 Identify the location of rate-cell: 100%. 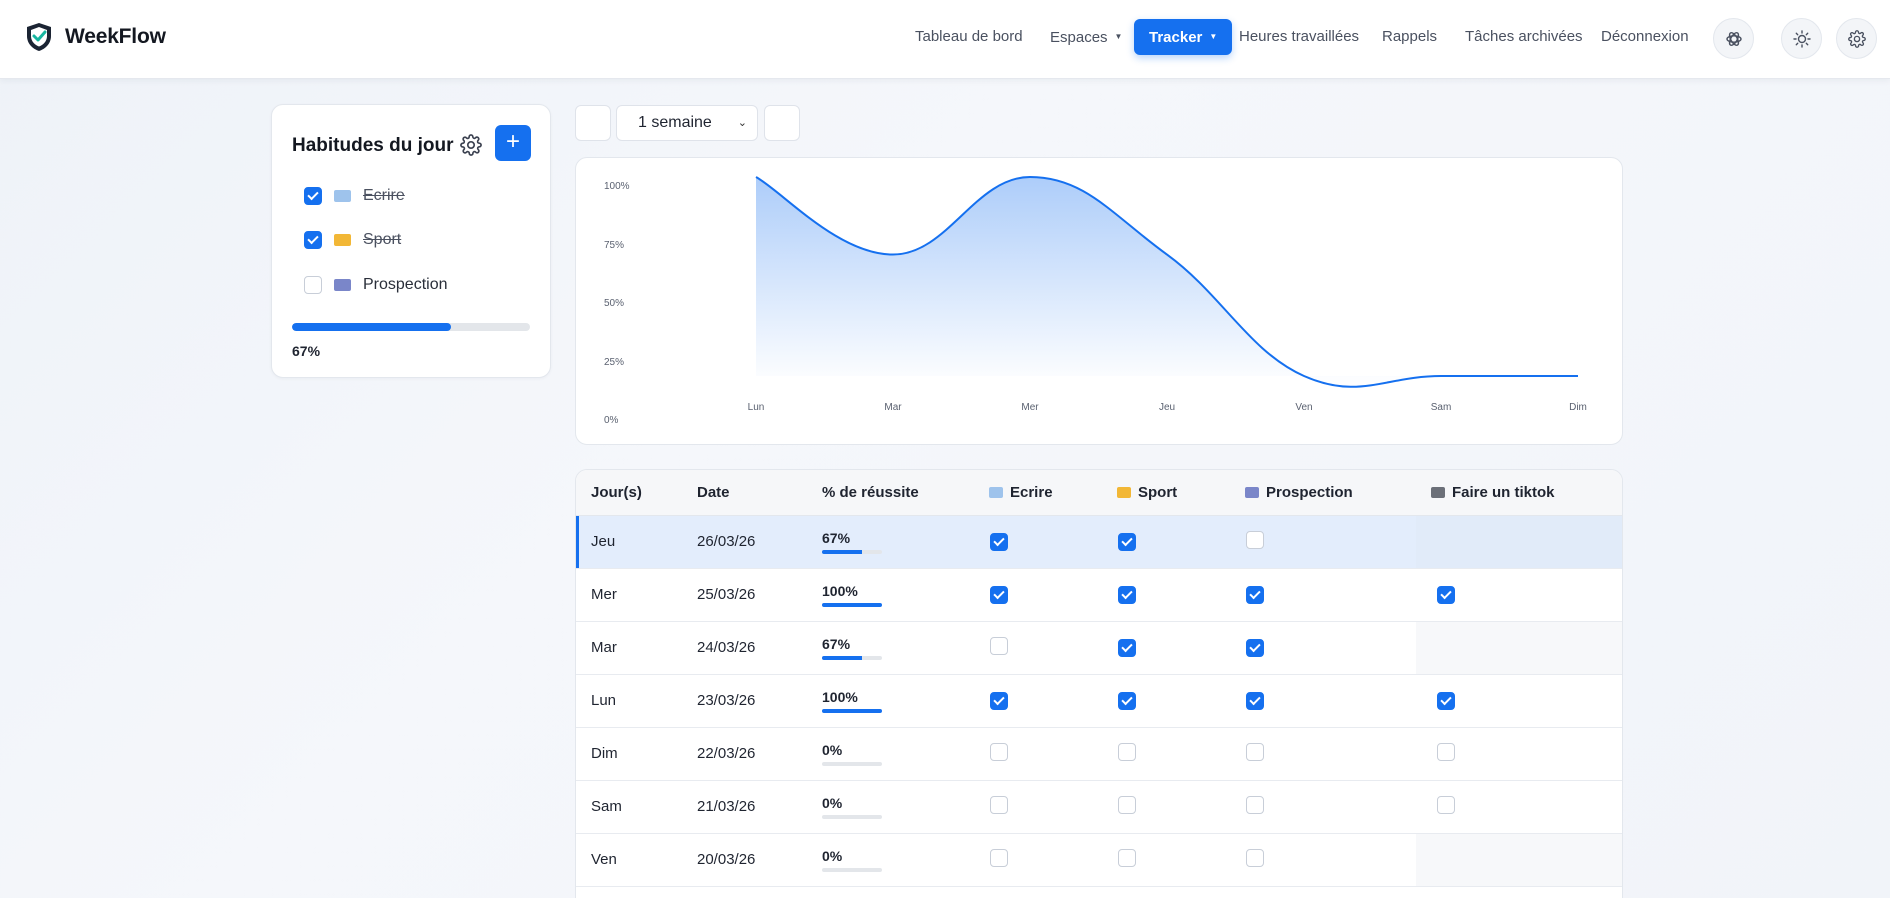
(890, 701).